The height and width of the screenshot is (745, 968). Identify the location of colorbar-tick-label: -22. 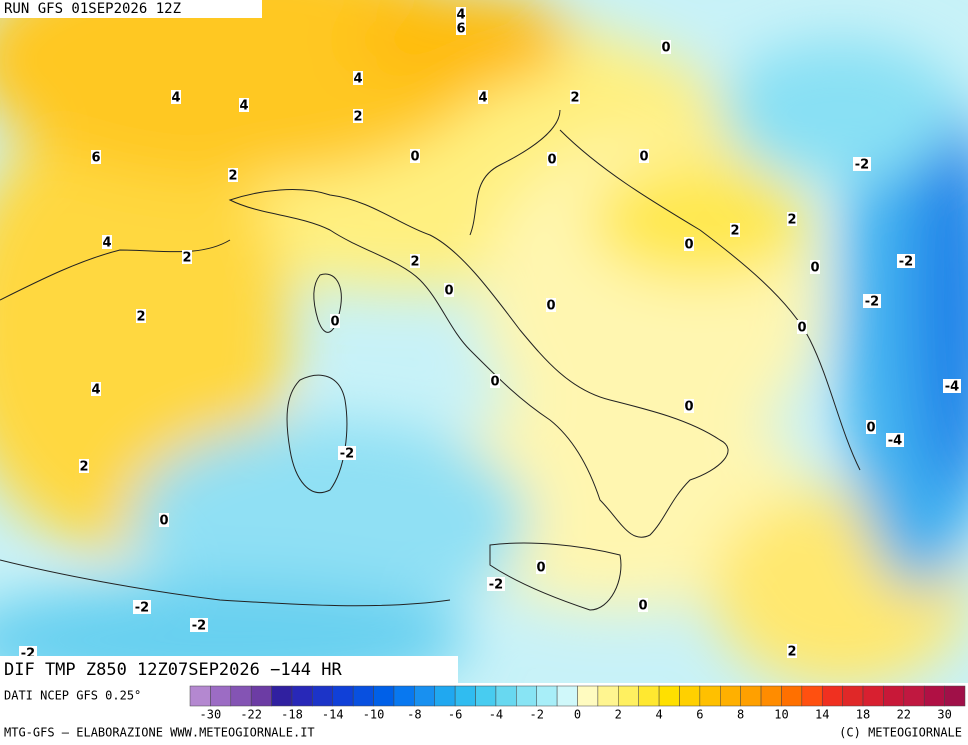
(251, 715).